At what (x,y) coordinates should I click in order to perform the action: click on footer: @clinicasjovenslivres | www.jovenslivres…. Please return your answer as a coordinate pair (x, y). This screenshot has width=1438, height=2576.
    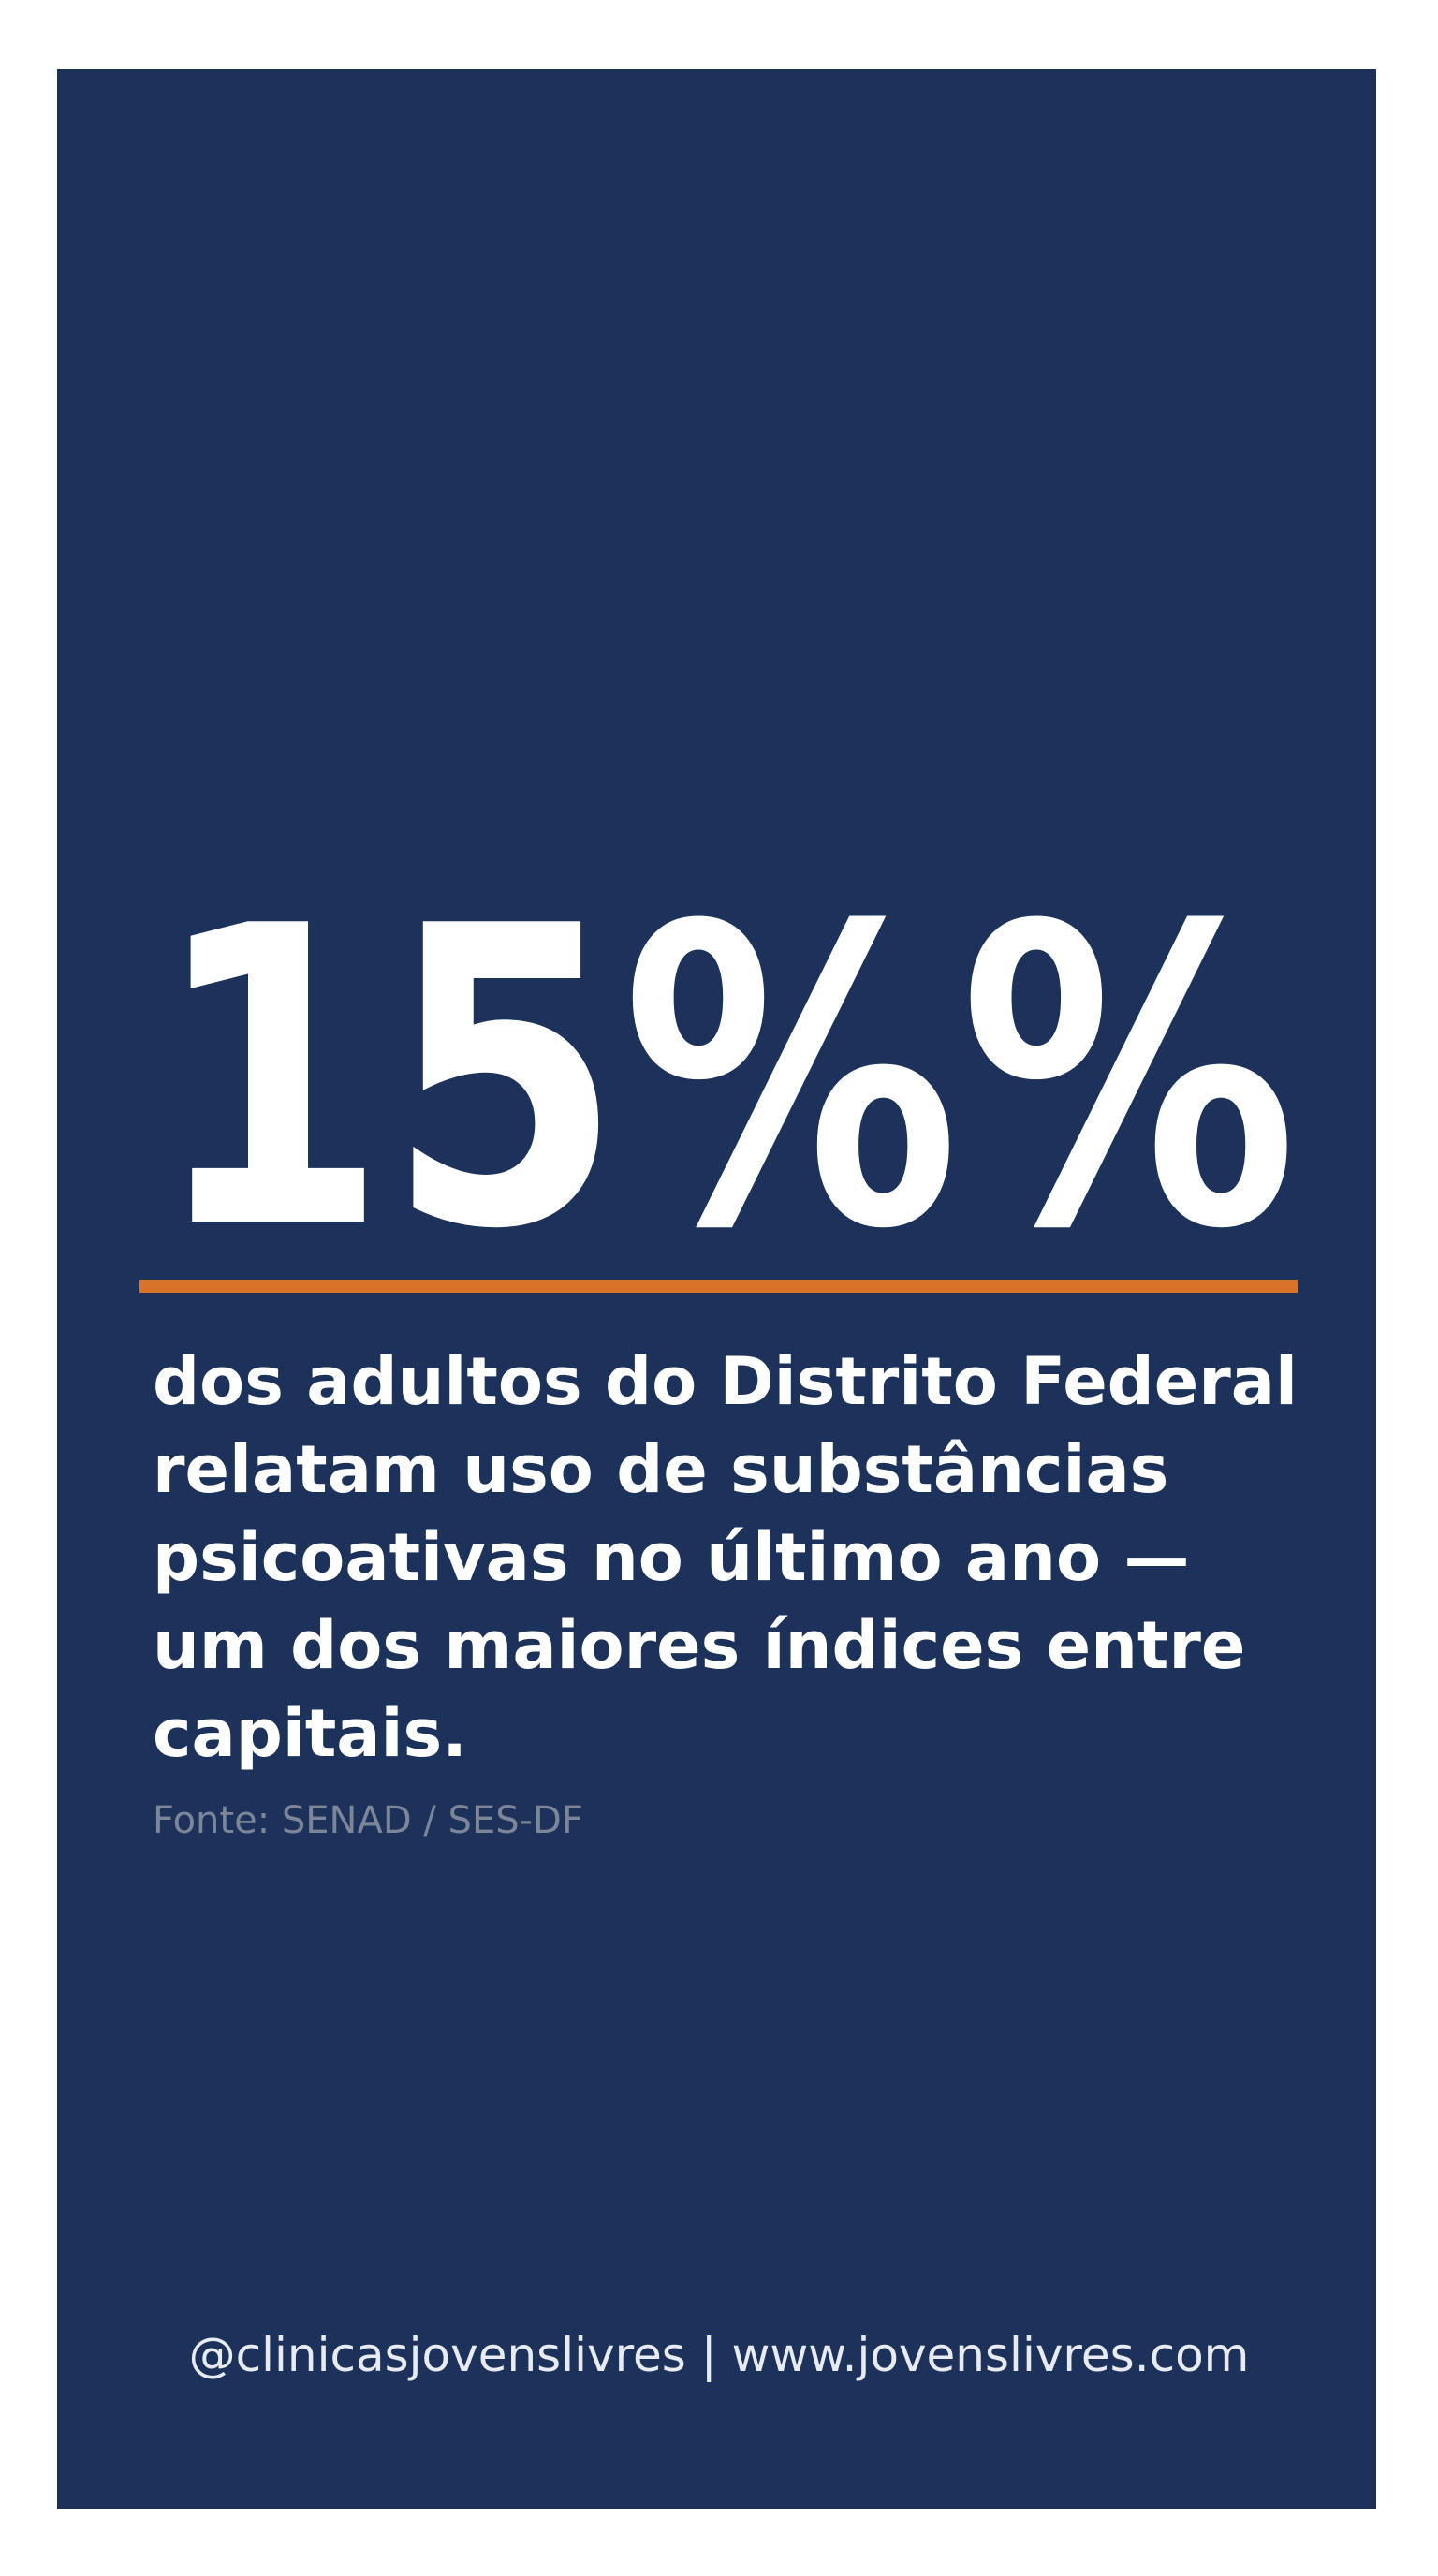
    Looking at the image, I should click on (719, 2355).